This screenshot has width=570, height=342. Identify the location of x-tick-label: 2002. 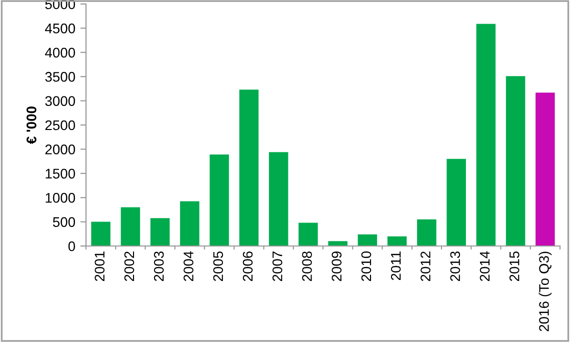
(129, 267).